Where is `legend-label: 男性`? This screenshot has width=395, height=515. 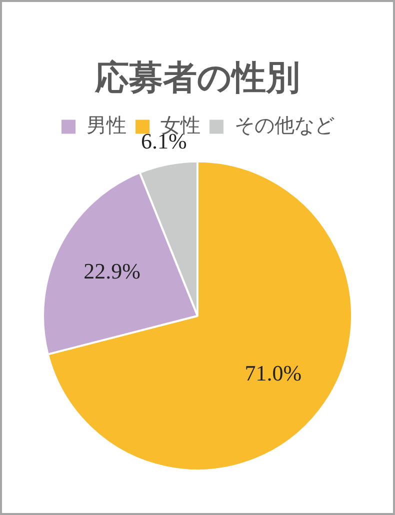 legend-label: 男性 is located at coordinates (106, 126).